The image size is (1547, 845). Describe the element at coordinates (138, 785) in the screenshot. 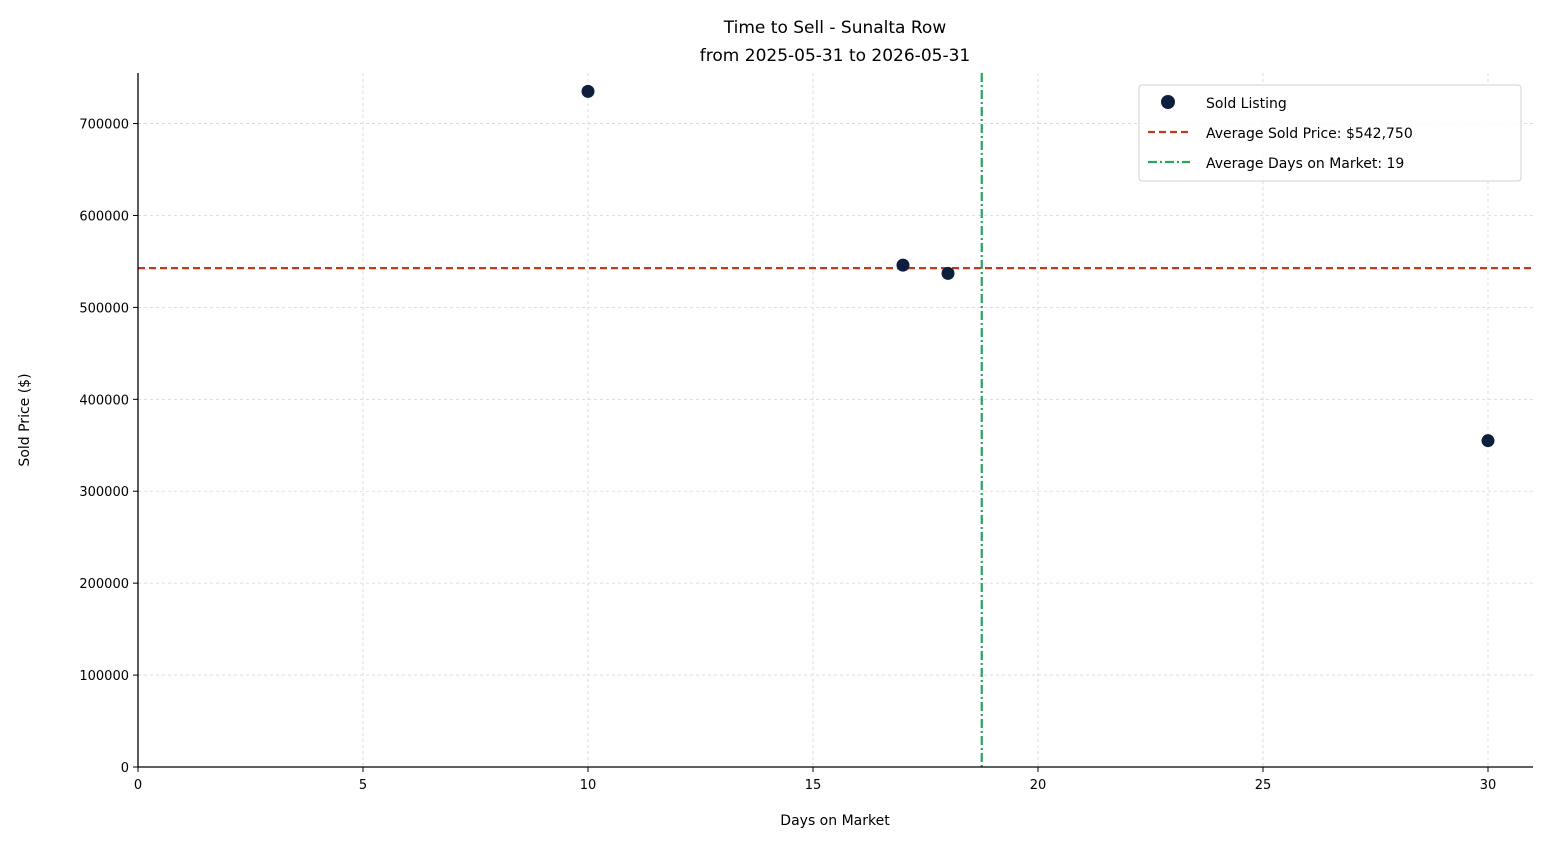

I see `x-tick-label: 0` at that location.